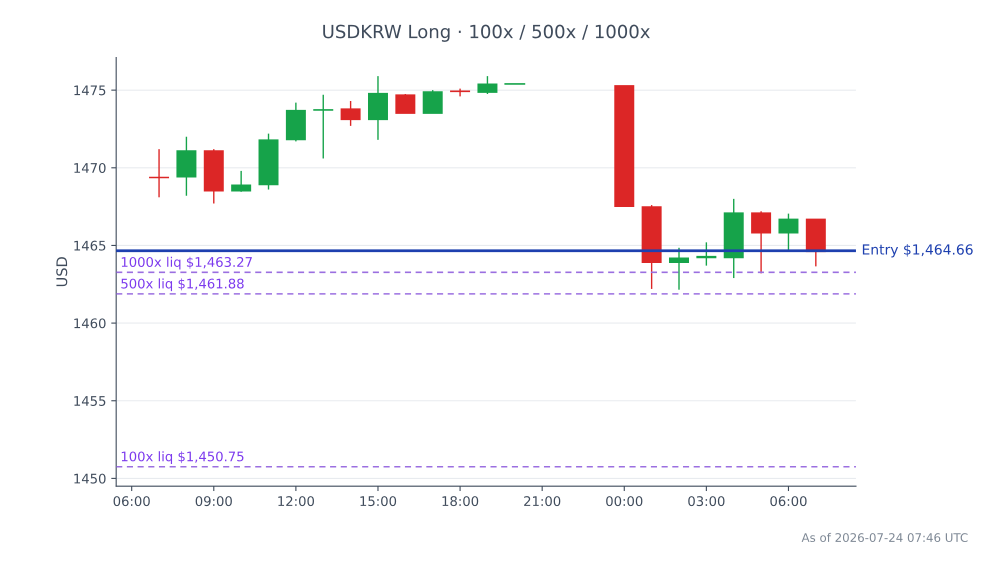  I want to click on y-tick-label: 1455, so click(90, 401).